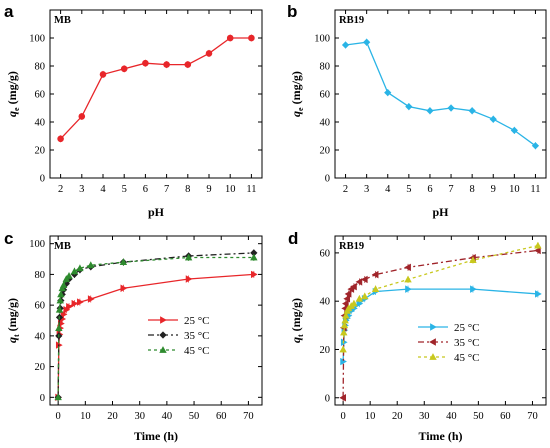 This screenshot has height=448, width=550. Describe the element at coordinates (248, 416) in the screenshot. I see `x-tick-label: 70` at that location.